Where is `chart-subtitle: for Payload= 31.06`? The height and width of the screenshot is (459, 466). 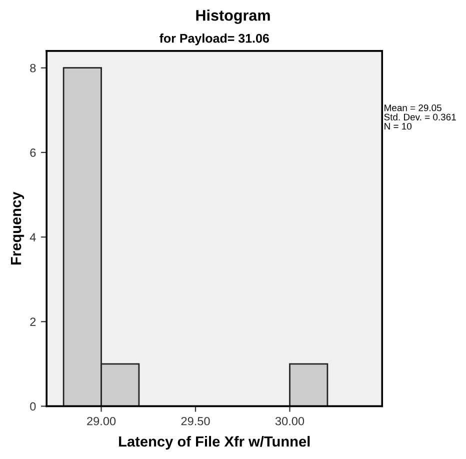 chart-subtitle: for Payload= 31.06 is located at coordinates (214, 40).